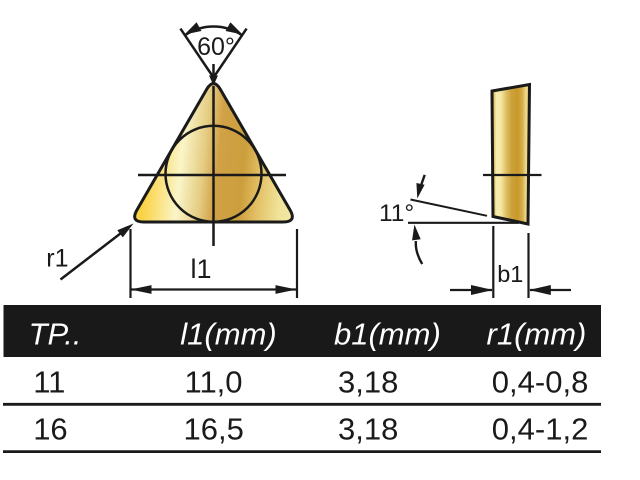 The width and height of the screenshot is (640, 480). I want to click on svg-text: 11, so click(49, 382).